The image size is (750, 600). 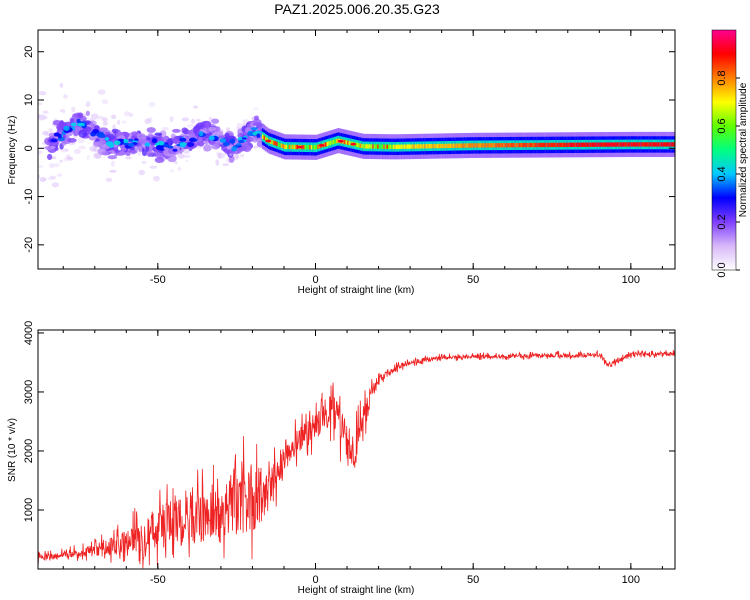 What do you see at coordinates (357, 9) in the screenshot?
I see `figure-title: PAZ1.2025.006.20.35.G23` at bounding box center [357, 9].